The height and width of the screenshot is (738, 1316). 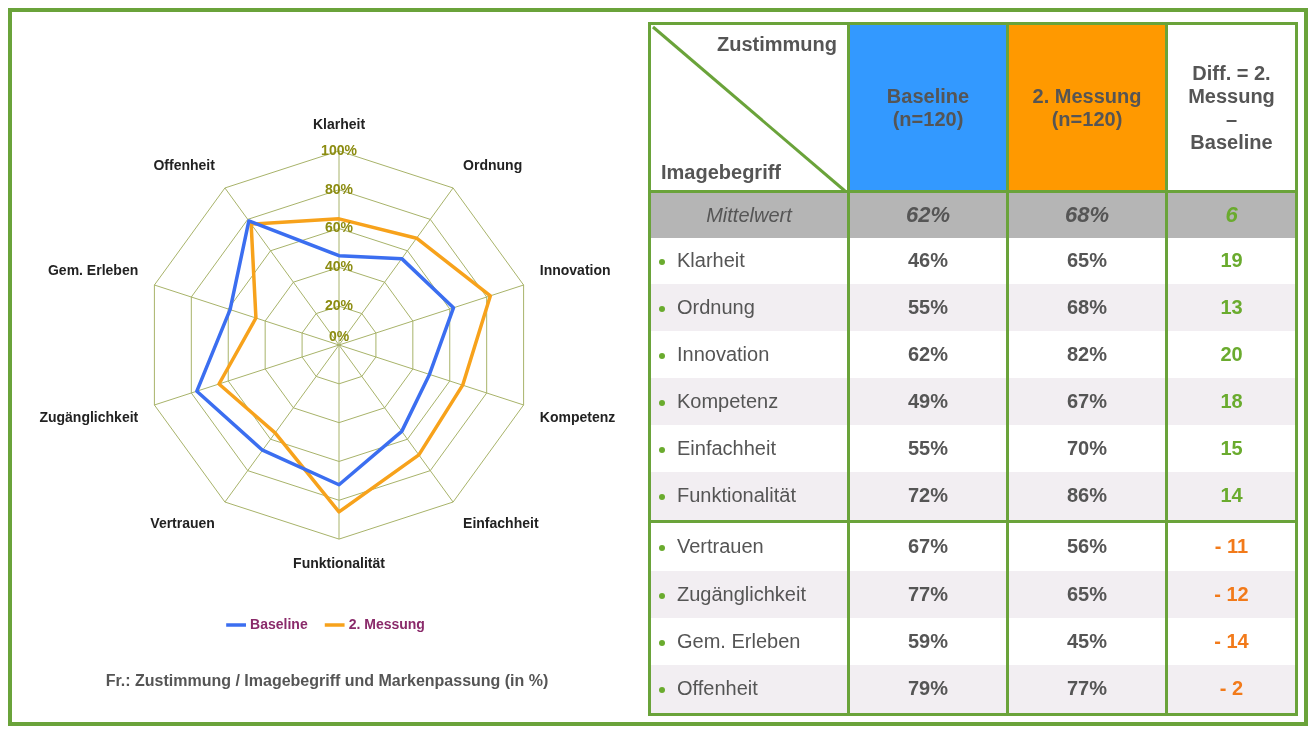 What do you see at coordinates (728, 400) in the screenshot?
I see `category-label: Kompetenz` at bounding box center [728, 400].